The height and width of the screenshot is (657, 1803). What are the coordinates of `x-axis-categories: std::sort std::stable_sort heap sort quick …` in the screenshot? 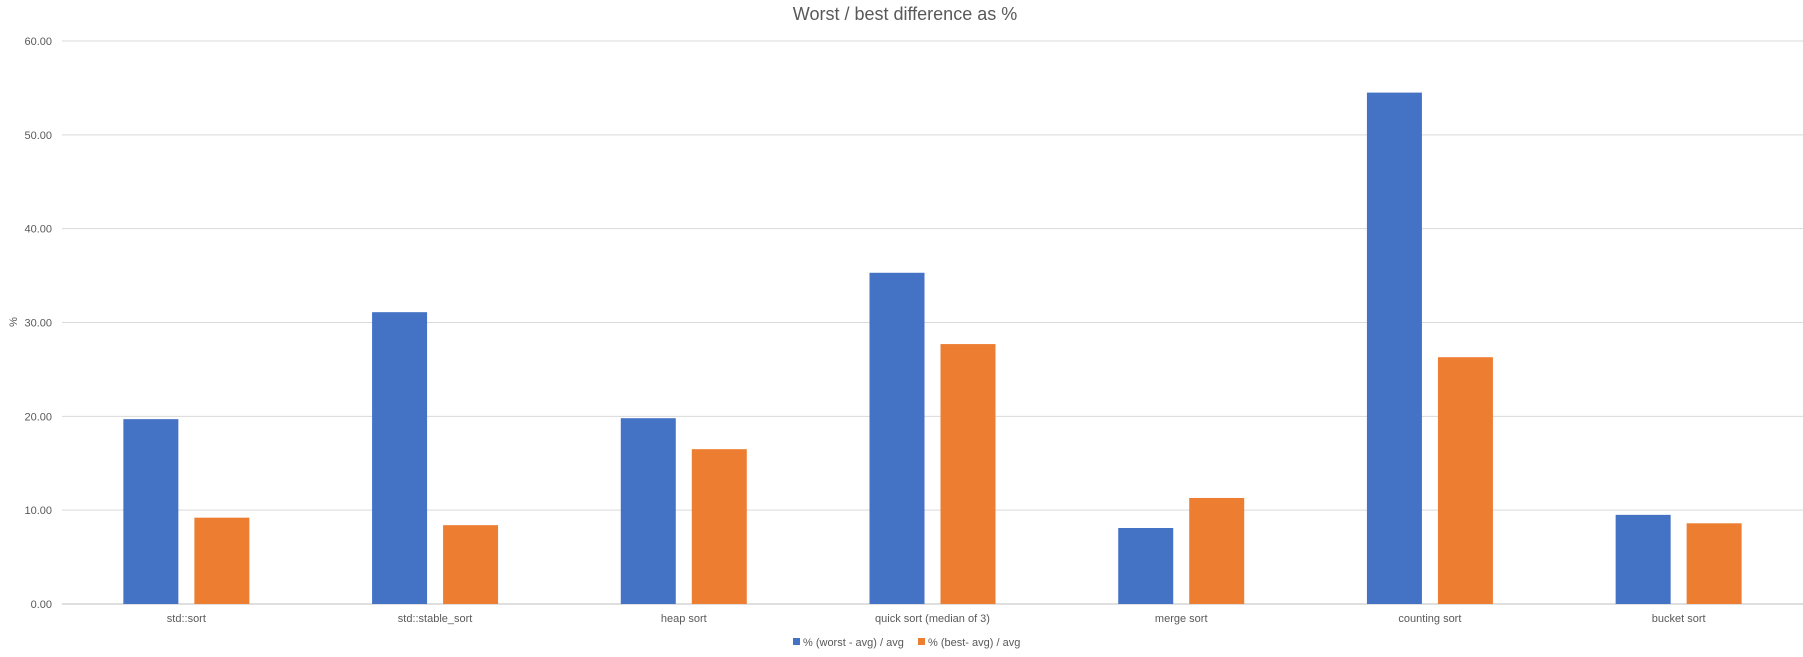 It's located at (936, 619).